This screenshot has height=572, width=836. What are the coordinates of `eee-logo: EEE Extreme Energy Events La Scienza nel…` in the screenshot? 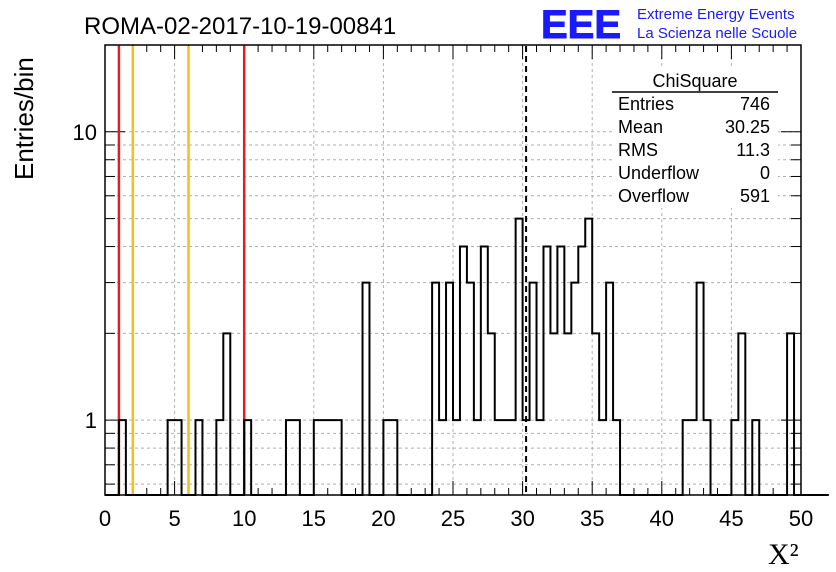 It's located at (669, 25).